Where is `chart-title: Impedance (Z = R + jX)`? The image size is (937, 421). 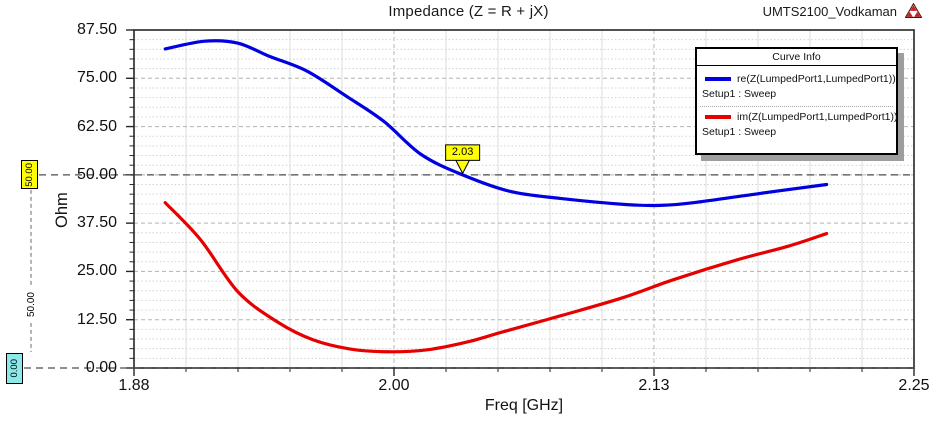
chart-title: Impedance (Z = R + jX) is located at coordinates (468, 11).